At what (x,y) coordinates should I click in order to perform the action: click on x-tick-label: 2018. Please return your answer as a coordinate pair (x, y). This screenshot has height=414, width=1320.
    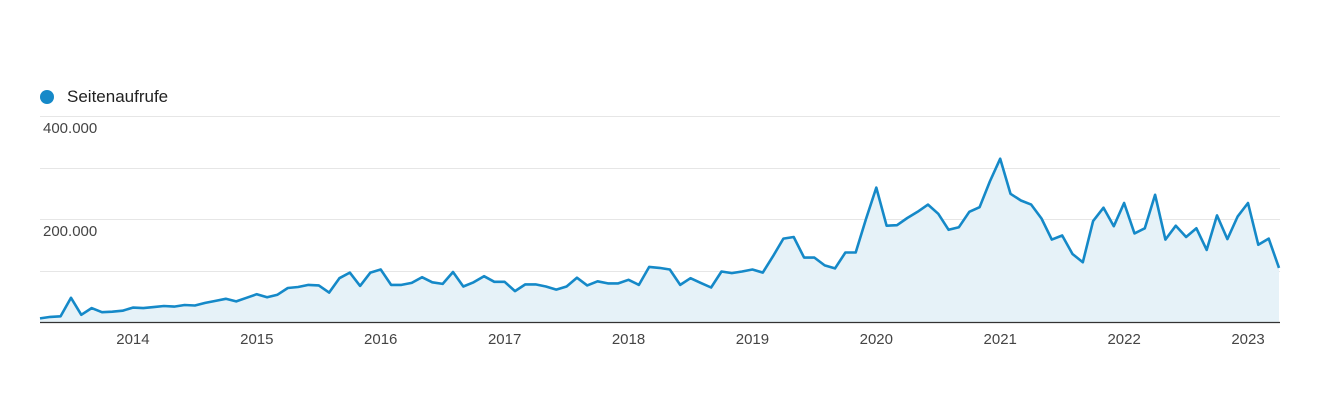
    Looking at the image, I should click on (628, 339).